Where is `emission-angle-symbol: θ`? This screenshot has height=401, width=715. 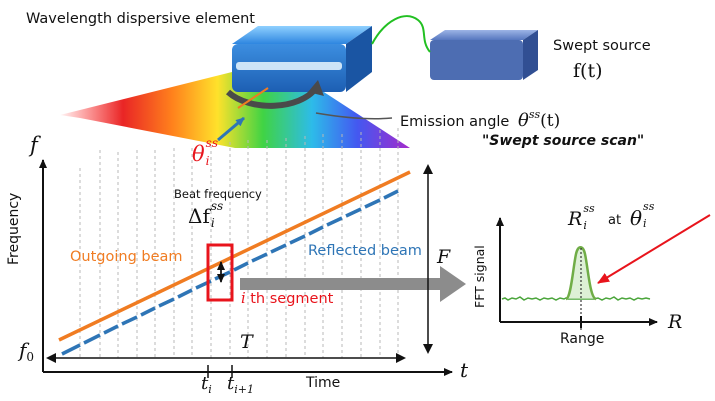
emission-angle-symbol: θ is located at coordinates (523, 120).